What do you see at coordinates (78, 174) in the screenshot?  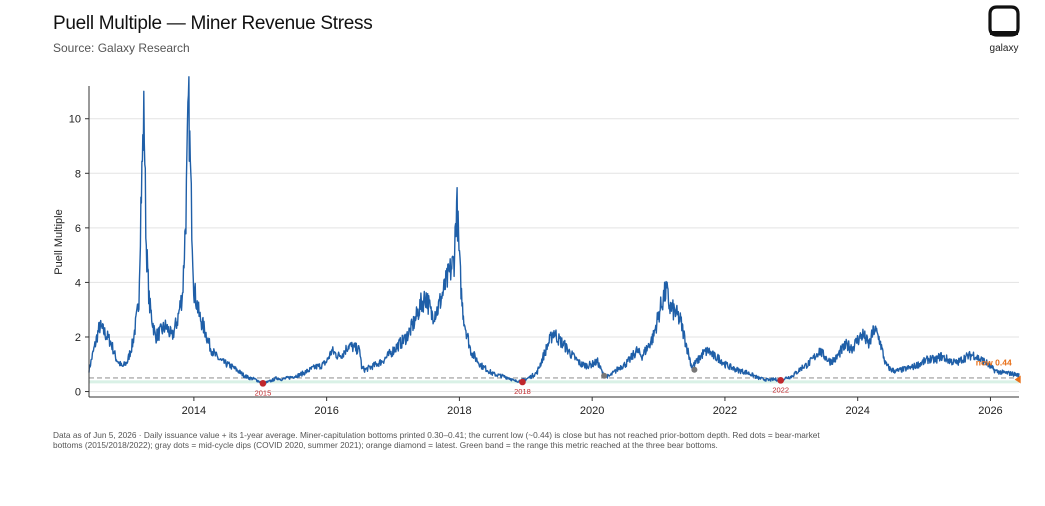 I see `y-tick-label: 8` at bounding box center [78, 174].